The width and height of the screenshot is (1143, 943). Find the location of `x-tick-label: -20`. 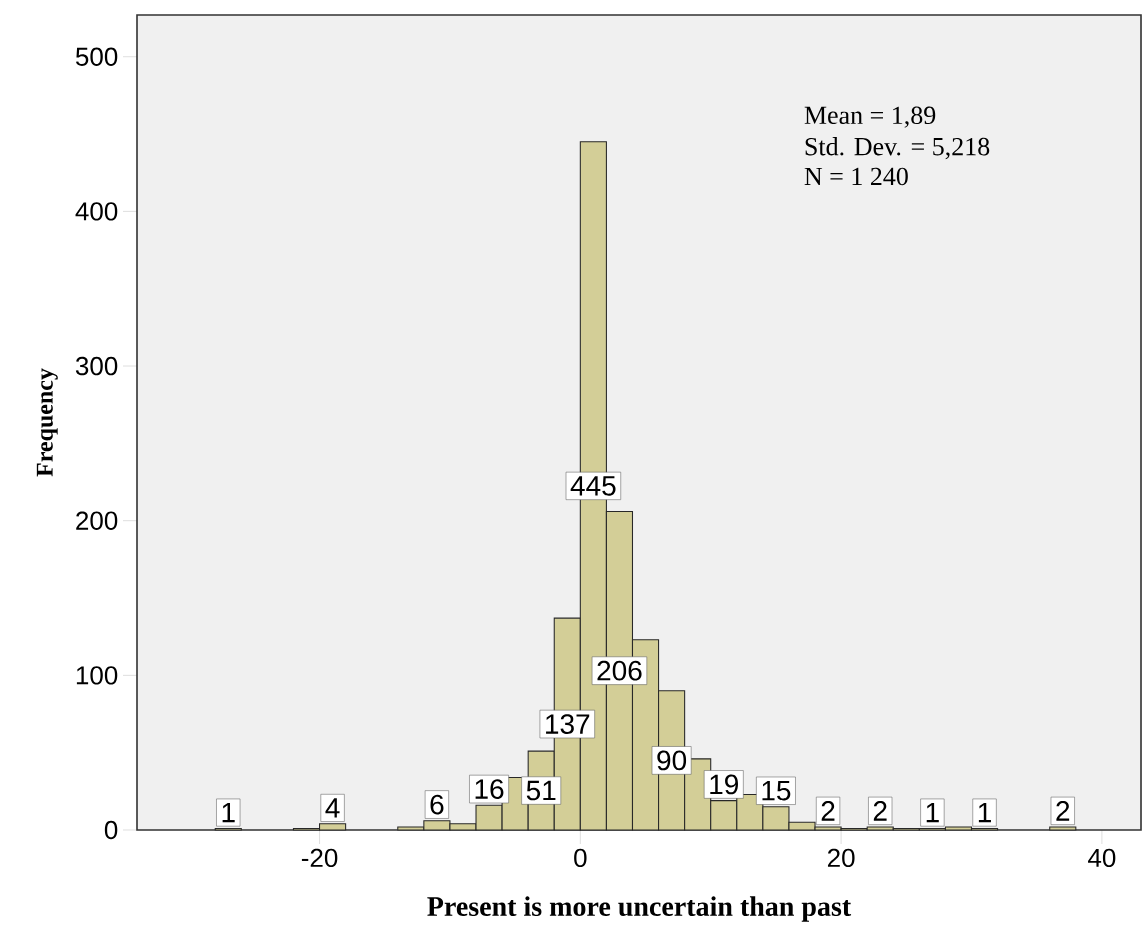

x-tick-label: -20 is located at coordinates (319, 858).